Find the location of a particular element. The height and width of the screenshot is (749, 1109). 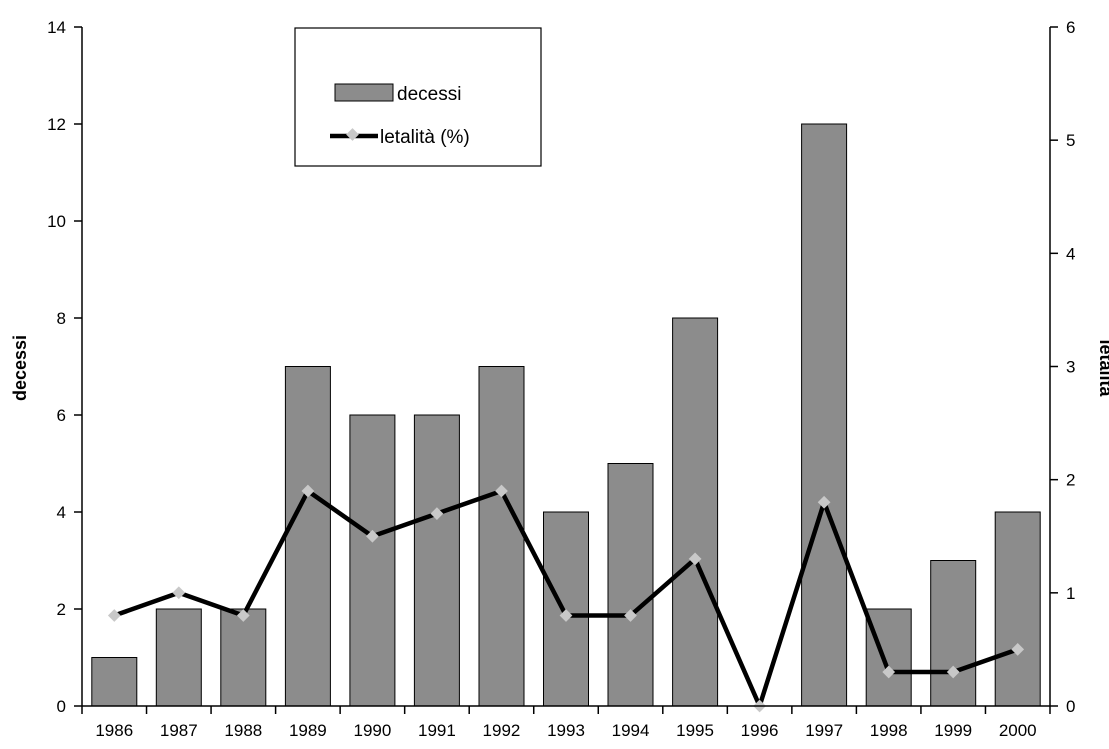

y-tick-label-right: 0 is located at coordinates (1070, 706).